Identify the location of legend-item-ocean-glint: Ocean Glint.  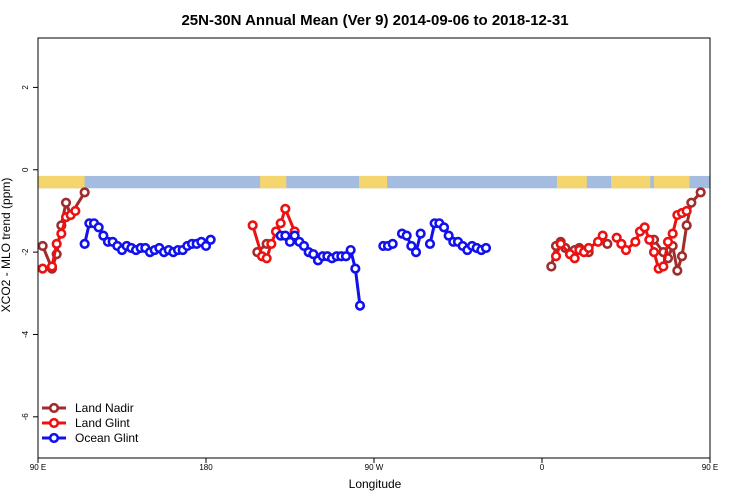
(90, 438).